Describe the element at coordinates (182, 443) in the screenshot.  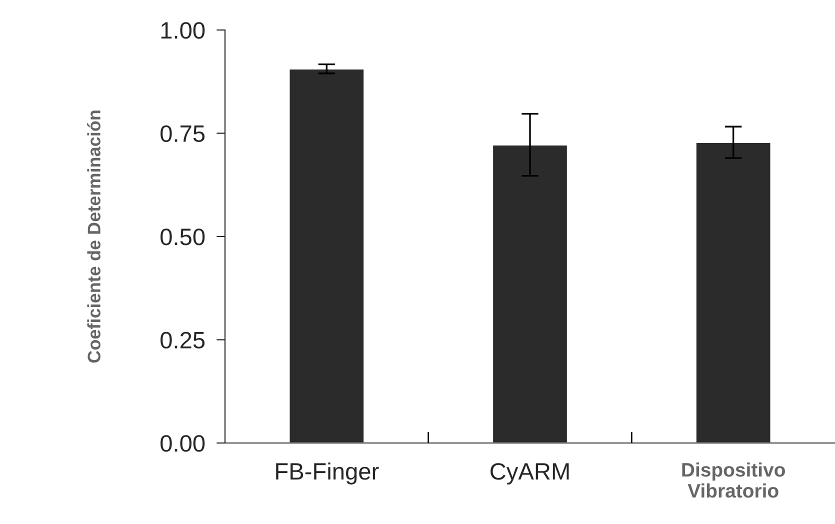
I see `y-tick-label: 0.00` at that location.